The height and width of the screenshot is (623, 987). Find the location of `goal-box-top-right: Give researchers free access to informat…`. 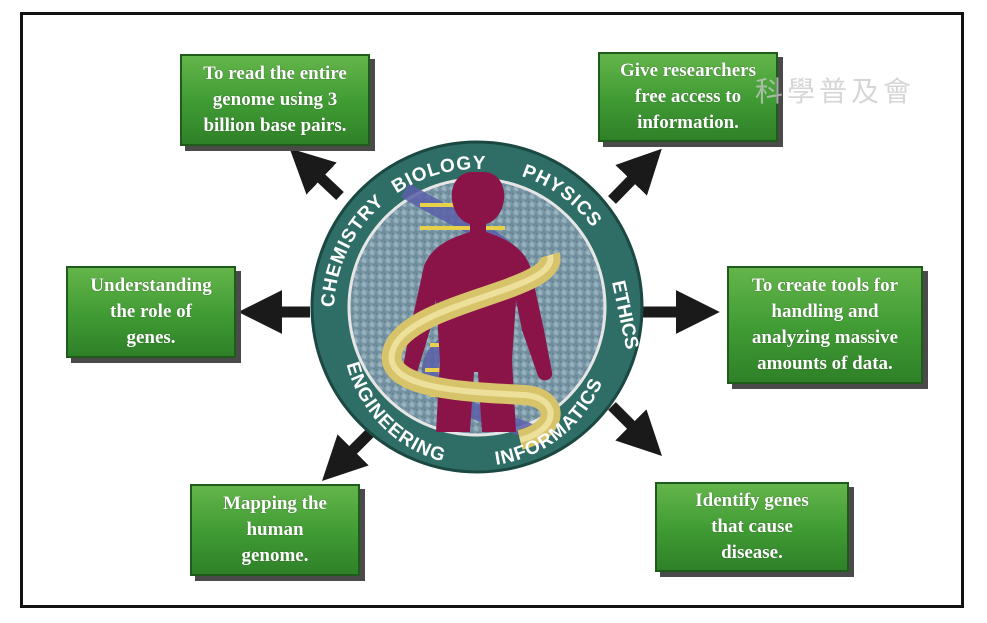

goal-box-top-right: Give researchers free access to informat… is located at coordinates (688, 97).